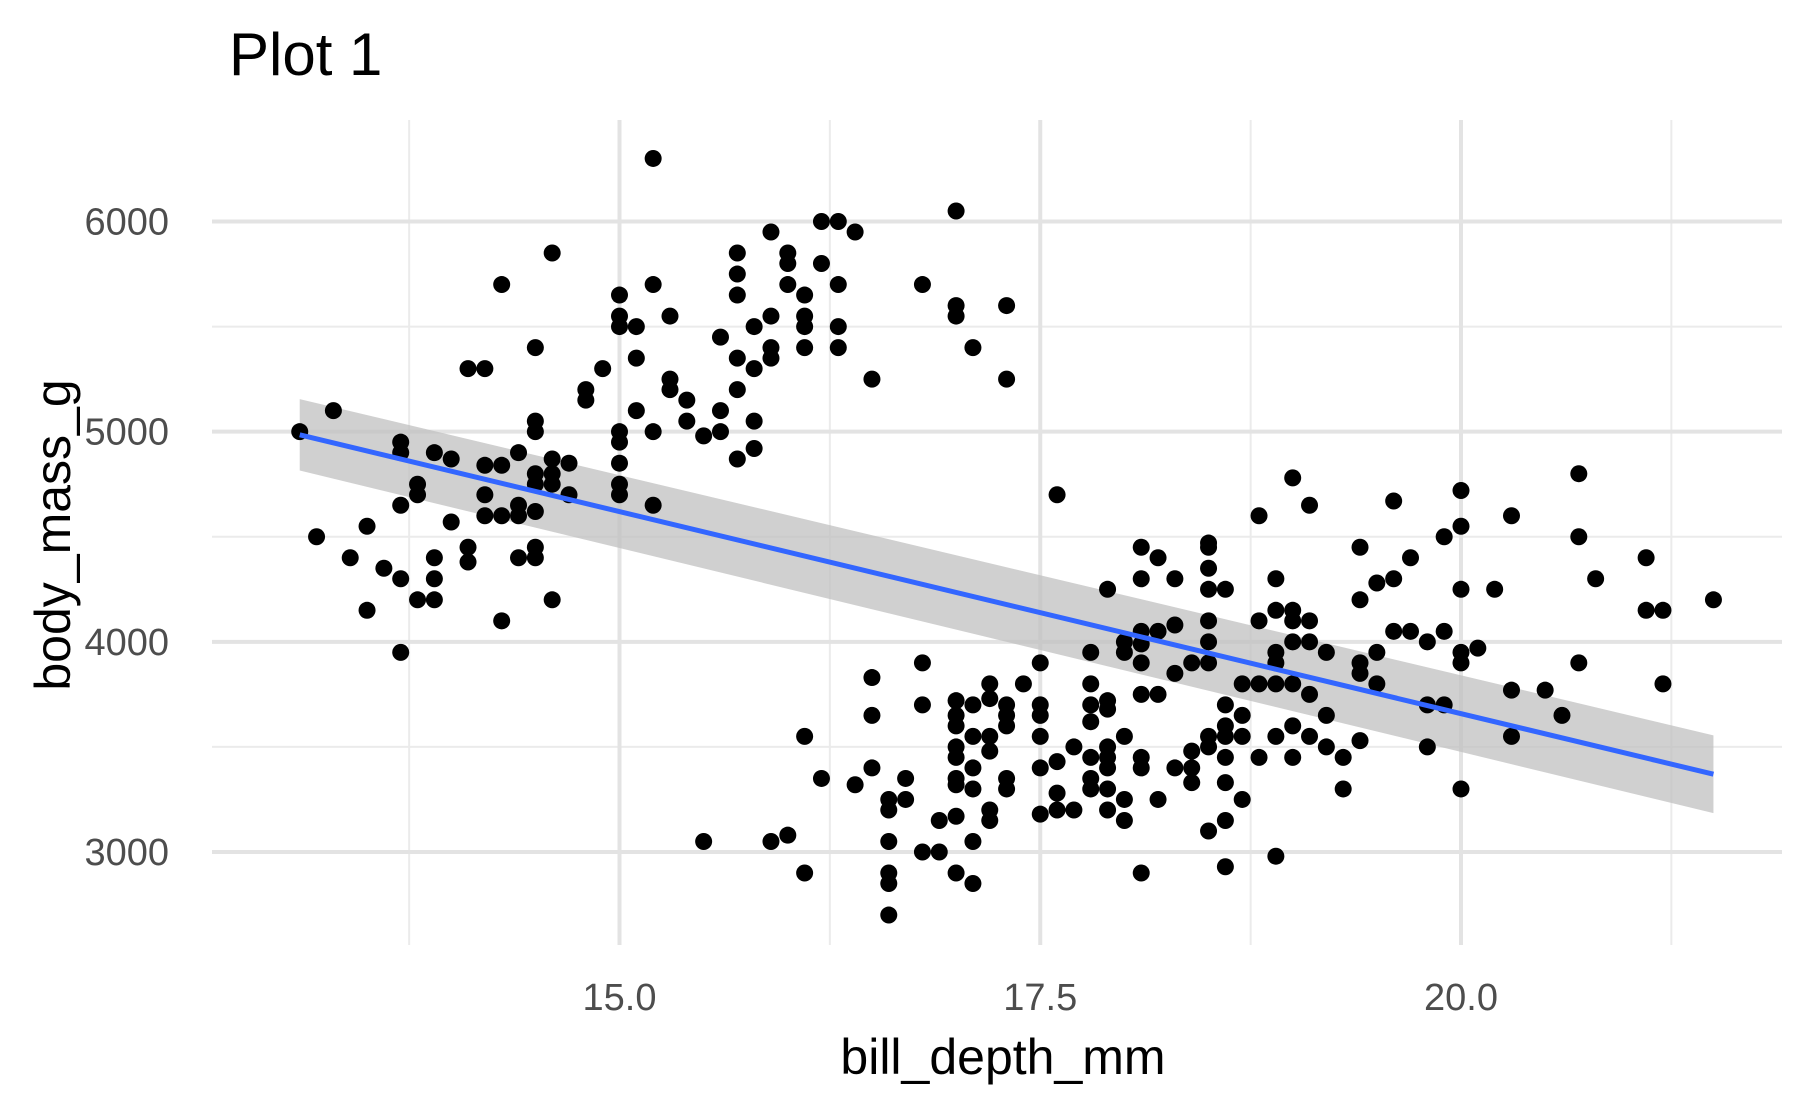 This screenshot has height=1112, width=1800. Describe the element at coordinates (126, 223) in the screenshot. I see `y-tick-label: 6000` at that location.